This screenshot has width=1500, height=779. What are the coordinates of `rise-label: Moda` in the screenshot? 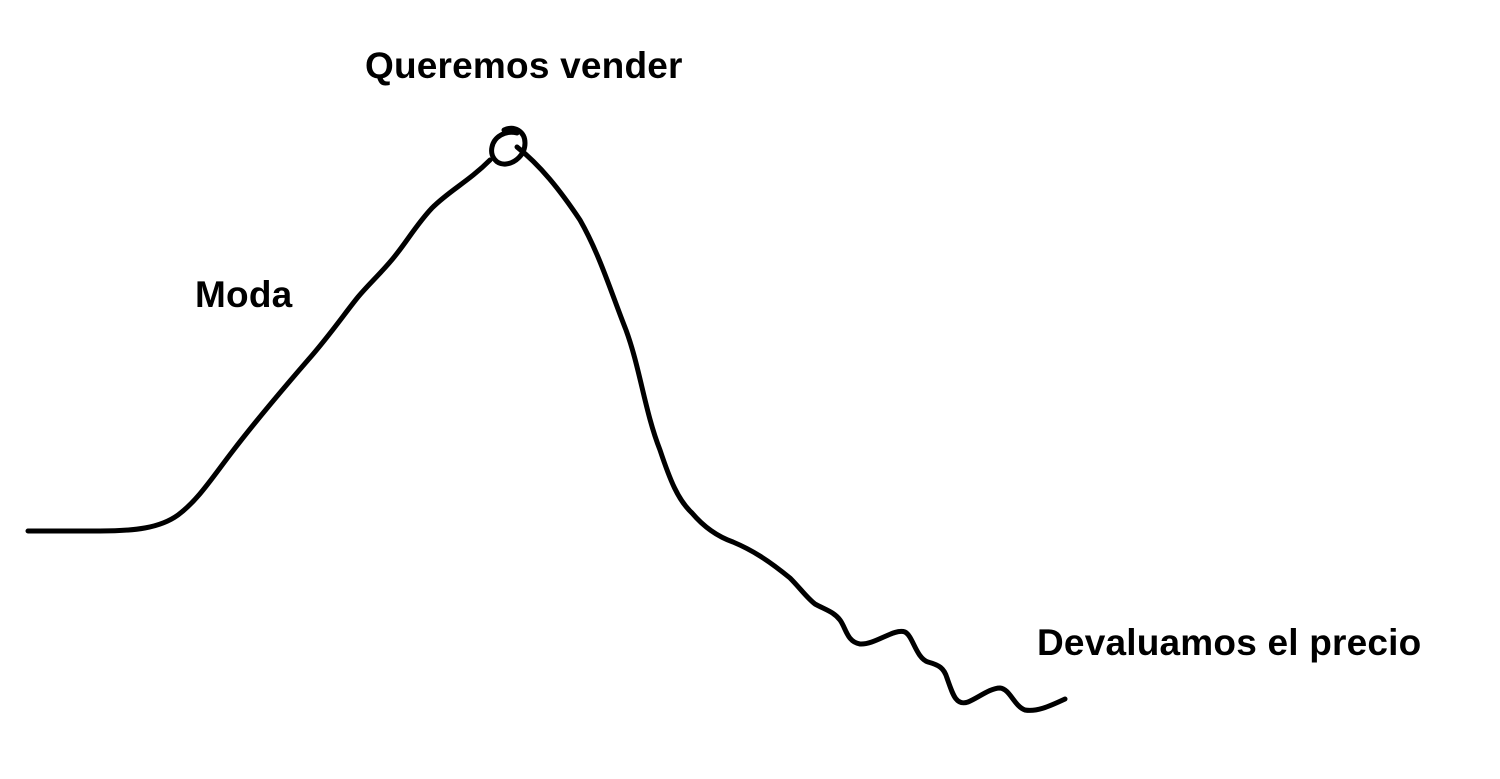 It's located at (244, 294).